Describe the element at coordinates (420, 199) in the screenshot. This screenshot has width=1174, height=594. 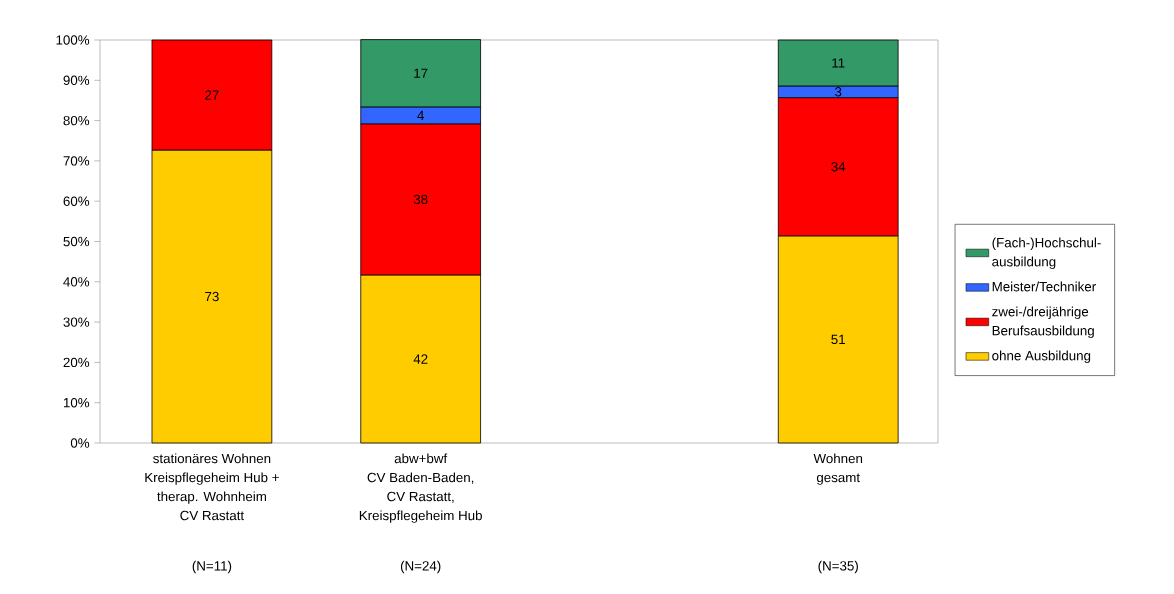
I see `data-label: 38` at that location.